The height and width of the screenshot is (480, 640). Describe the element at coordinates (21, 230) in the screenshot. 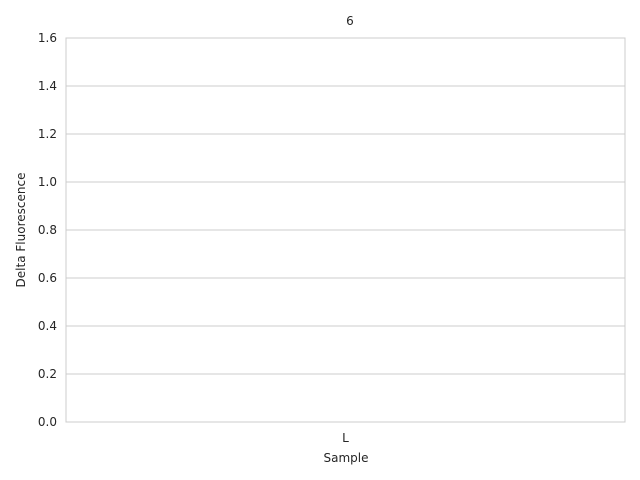

I see `y-axis-label: Delta Fluorescence` at that location.